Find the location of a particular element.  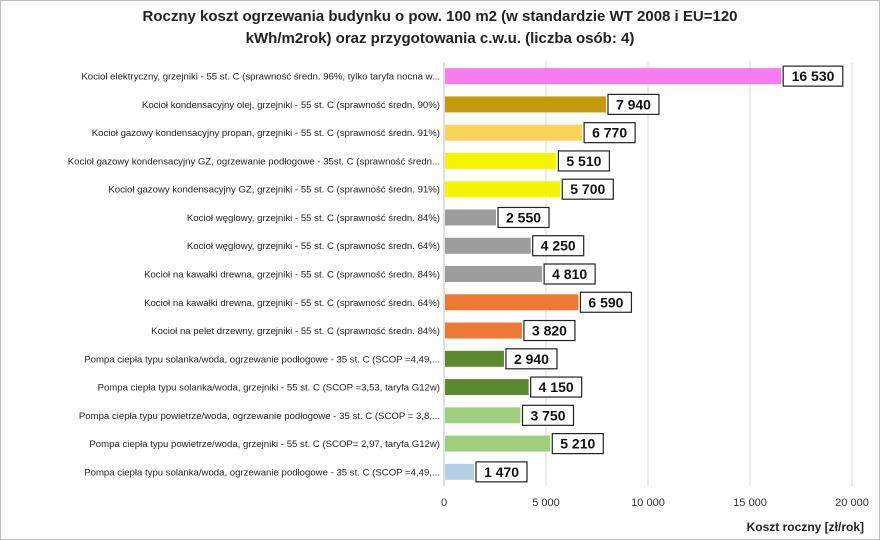

data-label: 5 510 is located at coordinates (583, 161).